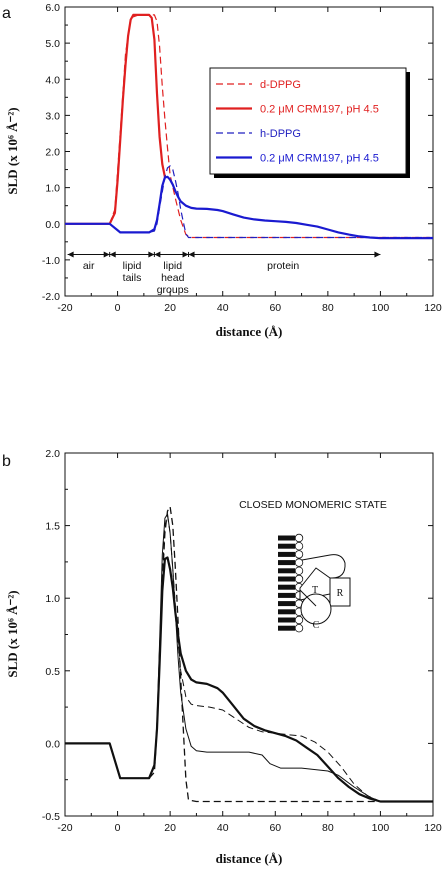  I want to click on region-label: lipid tails, so click(132, 272).